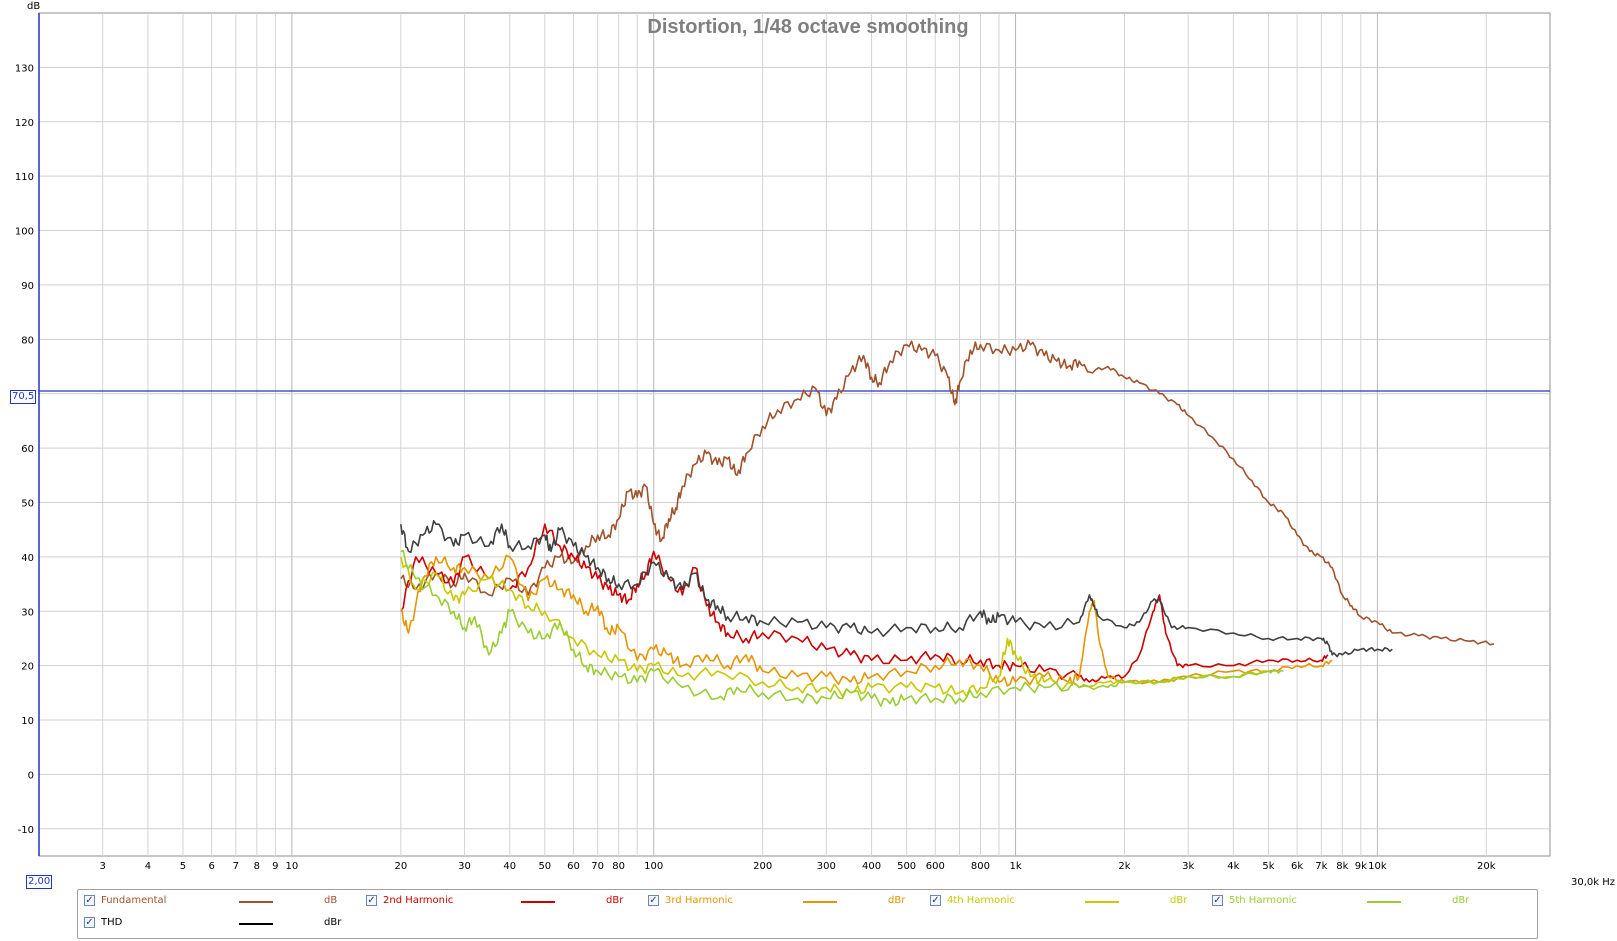 The image size is (1617, 941). What do you see at coordinates (1347, 901) in the screenshot?
I see `legend-item: ✓ 5th Harmonic dBr` at bounding box center [1347, 901].